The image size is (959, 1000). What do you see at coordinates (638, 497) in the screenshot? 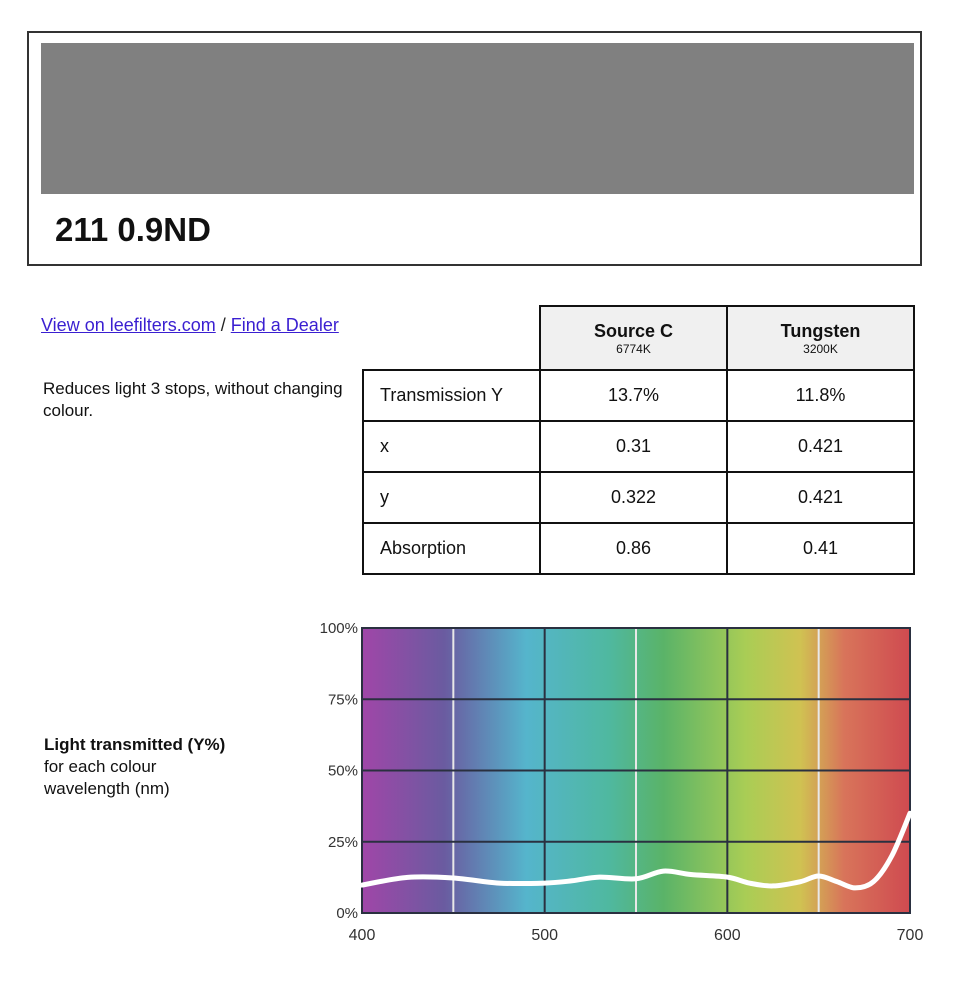
I see `table-row: y 0.322 0.421` at bounding box center [638, 497].